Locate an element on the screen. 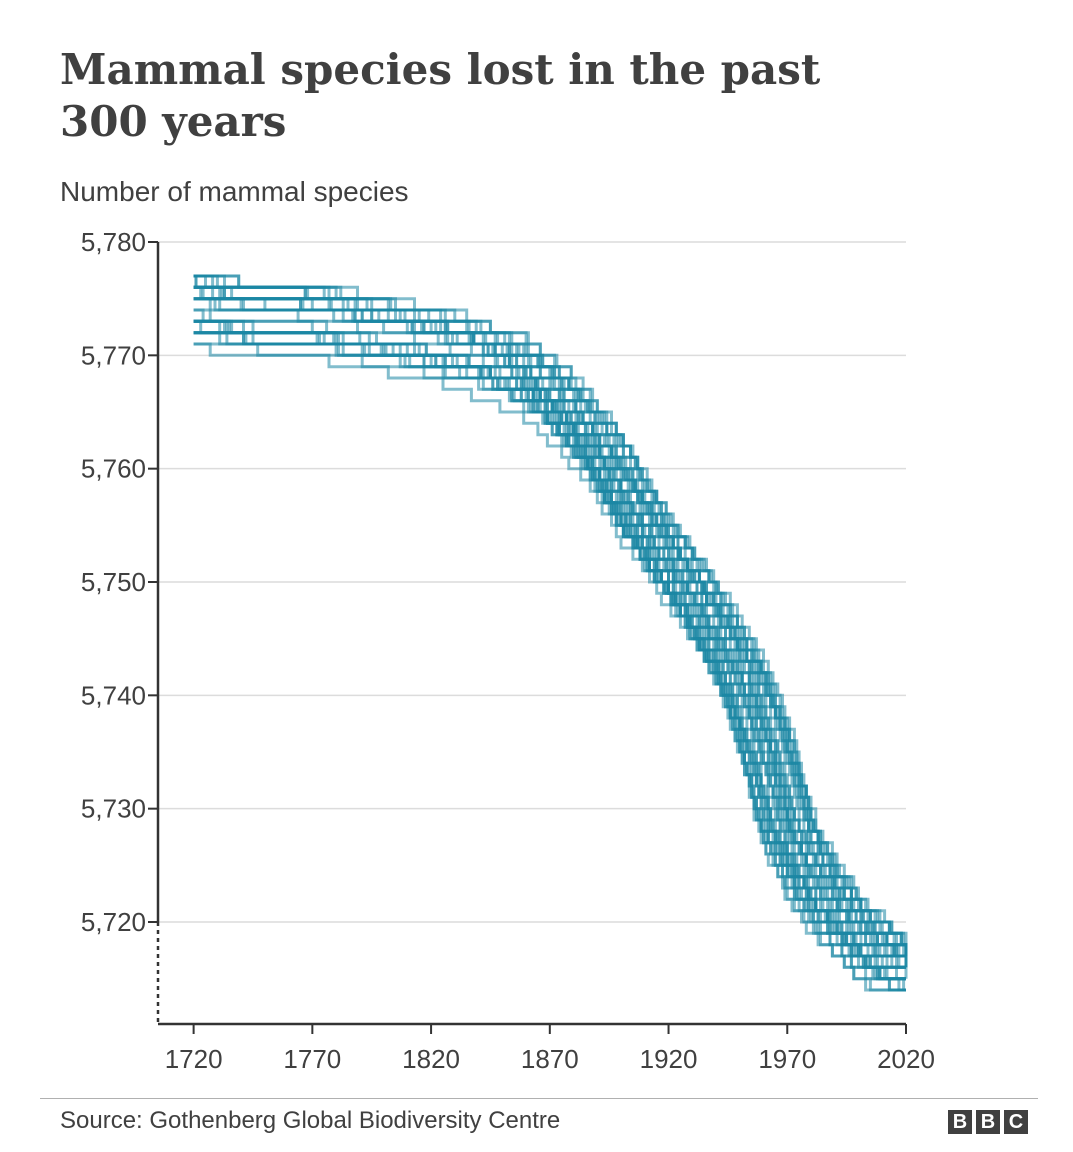 The image size is (1073, 1152). x-tick-labels: 1720 1770 1820 1870 1920 1970 2020 is located at coordinates (550, 1059).